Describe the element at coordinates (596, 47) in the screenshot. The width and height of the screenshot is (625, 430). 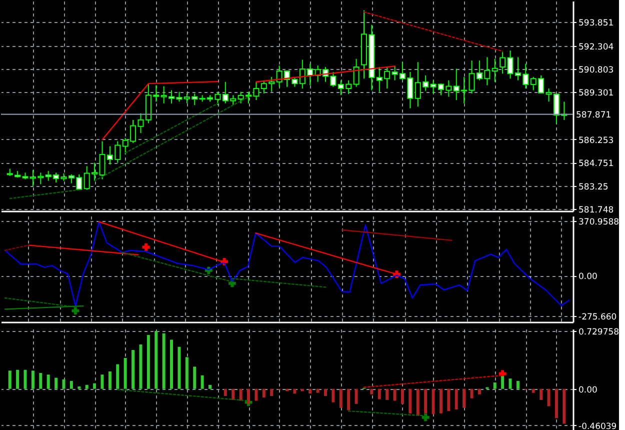
I see `y-tick-label: 592.304` at that location.